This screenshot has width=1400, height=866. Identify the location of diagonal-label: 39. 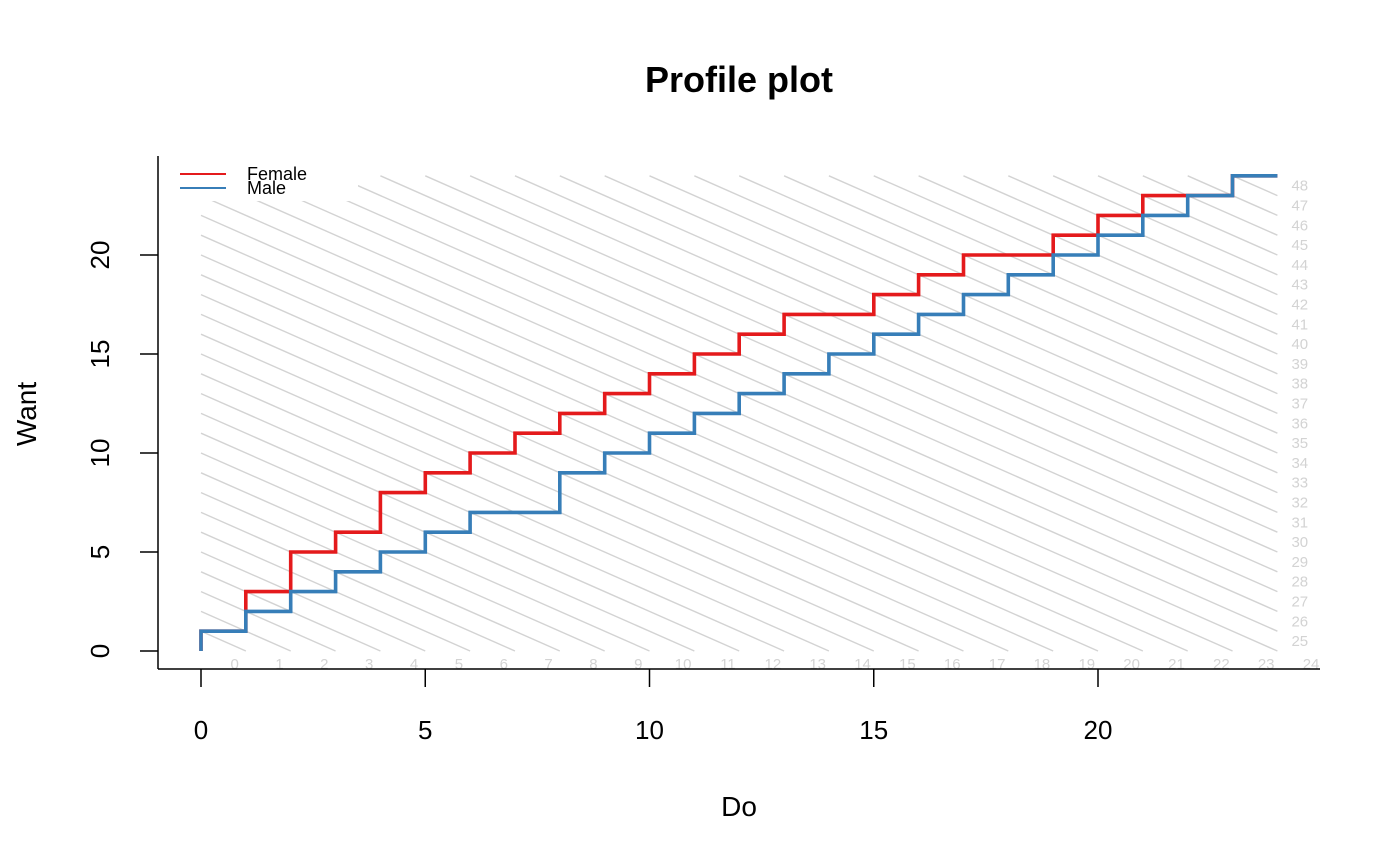
(1299, 364).